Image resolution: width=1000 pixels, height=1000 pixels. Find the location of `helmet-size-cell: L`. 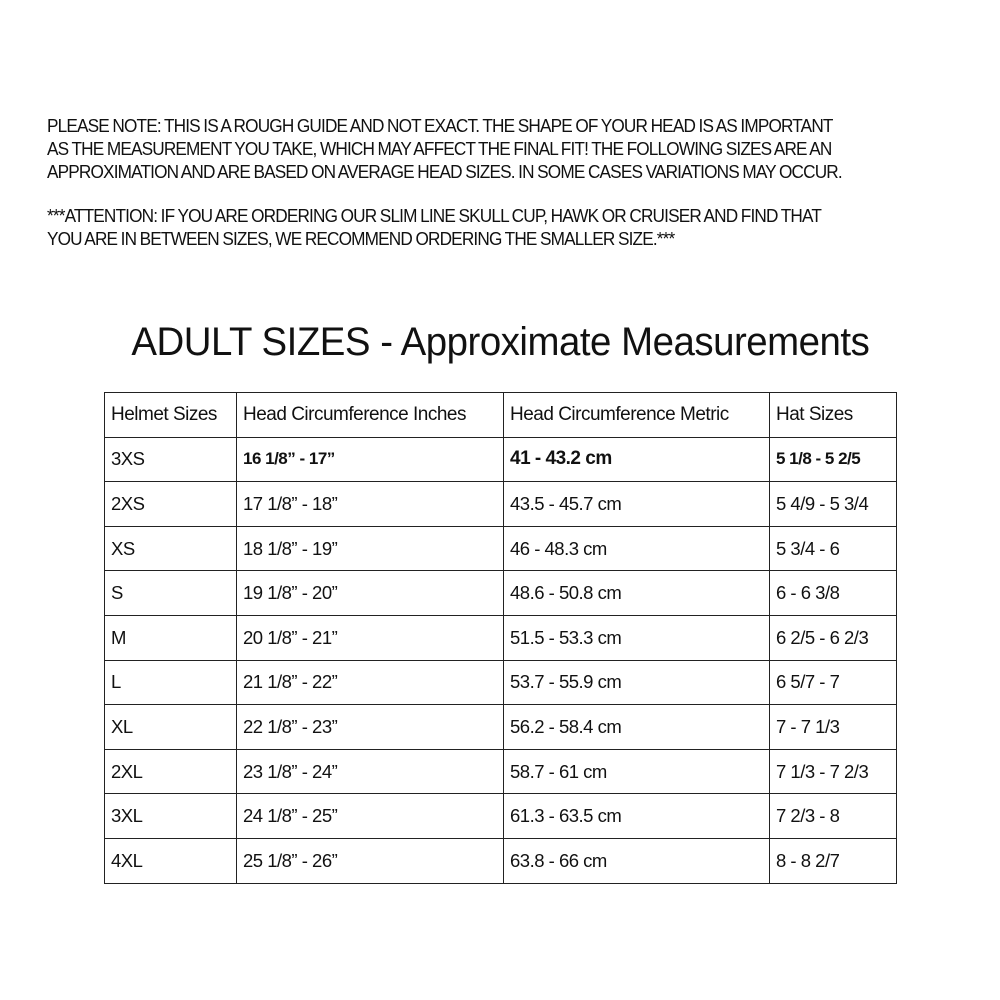

helmet-size-cell: L is located at coordinates (170, 682).